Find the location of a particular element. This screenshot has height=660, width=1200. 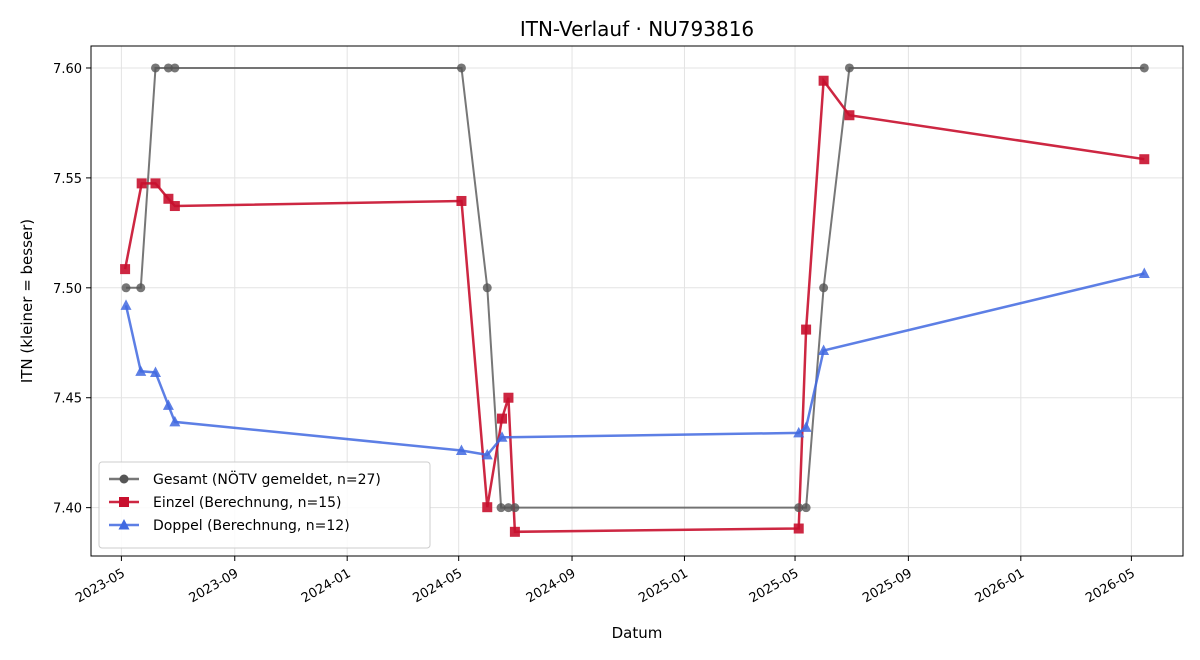

x-tick-label: 2024-01 is located at coordinates (326, 586).